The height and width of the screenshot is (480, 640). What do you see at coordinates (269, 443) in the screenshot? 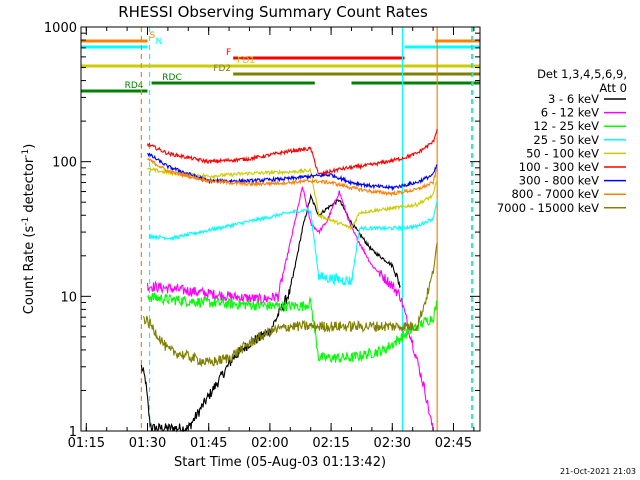
I see `x-tick-label: 02:00` at bounding box center [269, 443].